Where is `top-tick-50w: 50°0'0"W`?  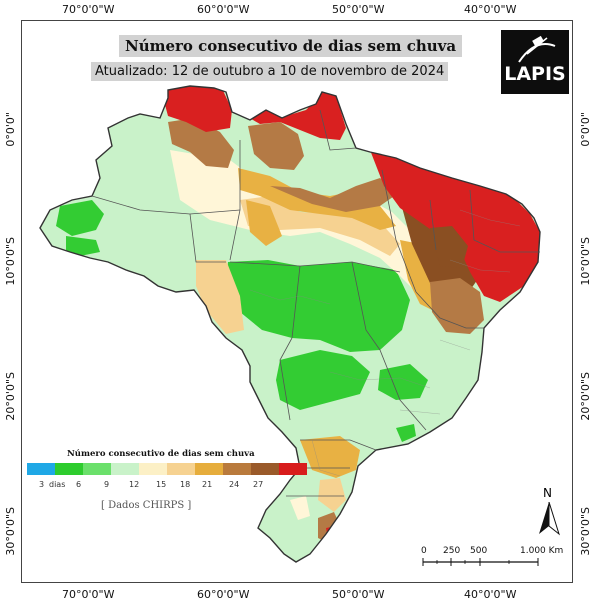
top-tick-50w: 50°0'0"W is located at coordinates (358, 9).